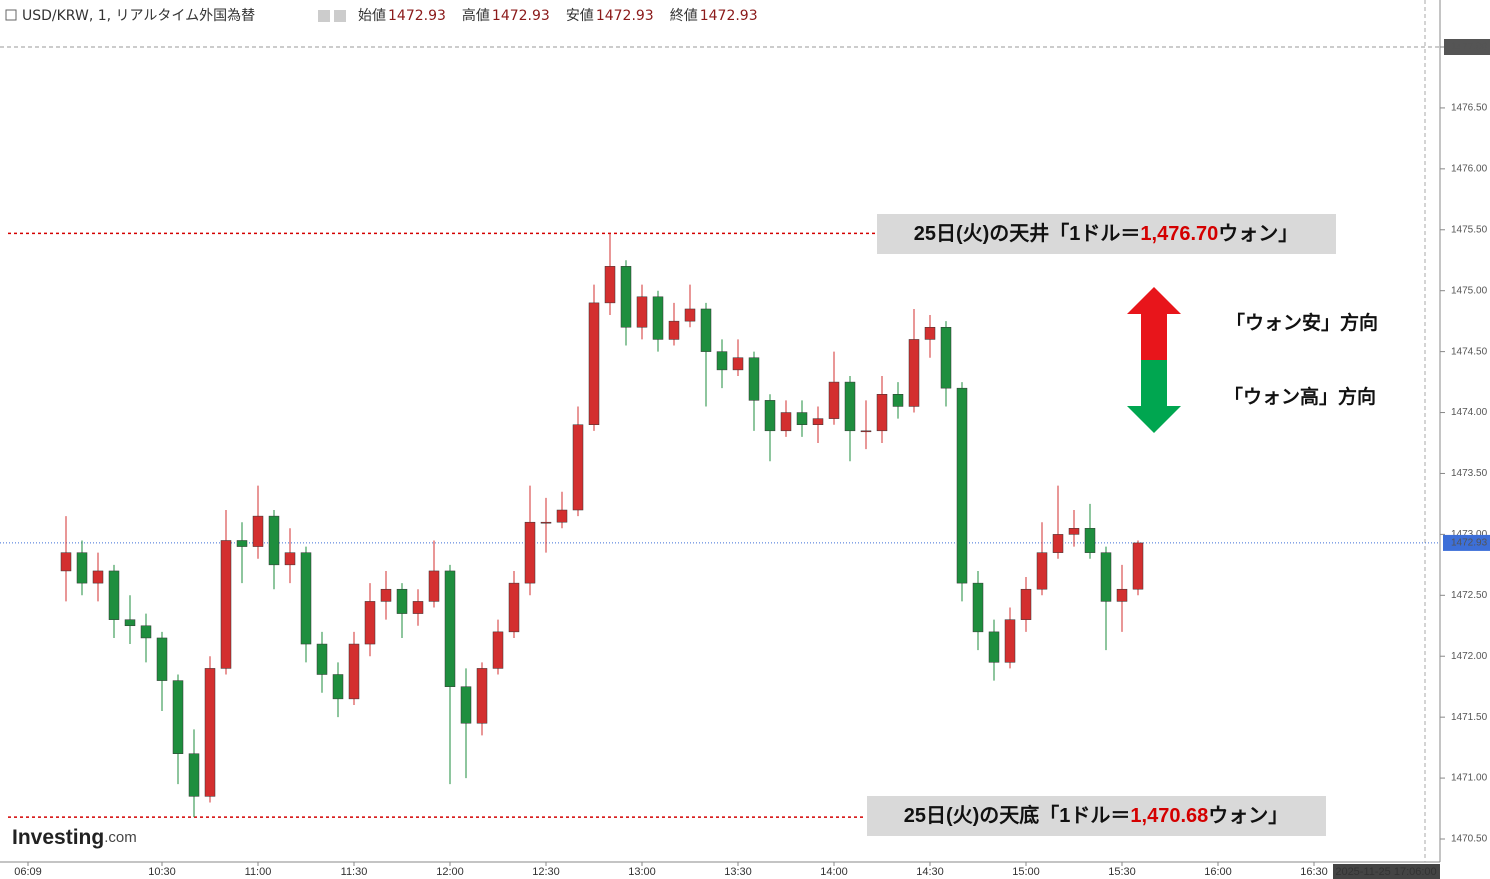 The width and height of the screenshot is (1490, 879). Describe the element at coordinates (580, 16) in the screenshot. I see `legend-label: 安値` at that location.